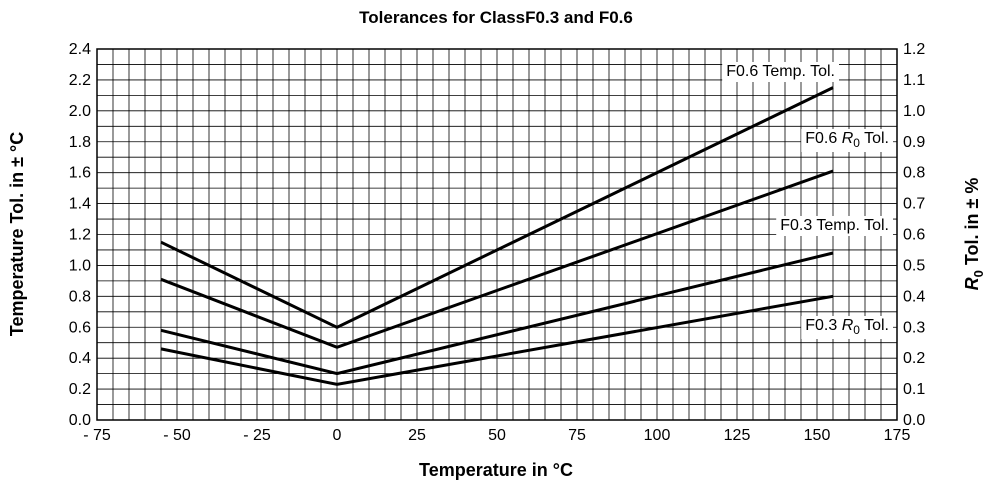  I want to click on series-annotation-main: F0.6 Temp. Tol., so click(780, 71).